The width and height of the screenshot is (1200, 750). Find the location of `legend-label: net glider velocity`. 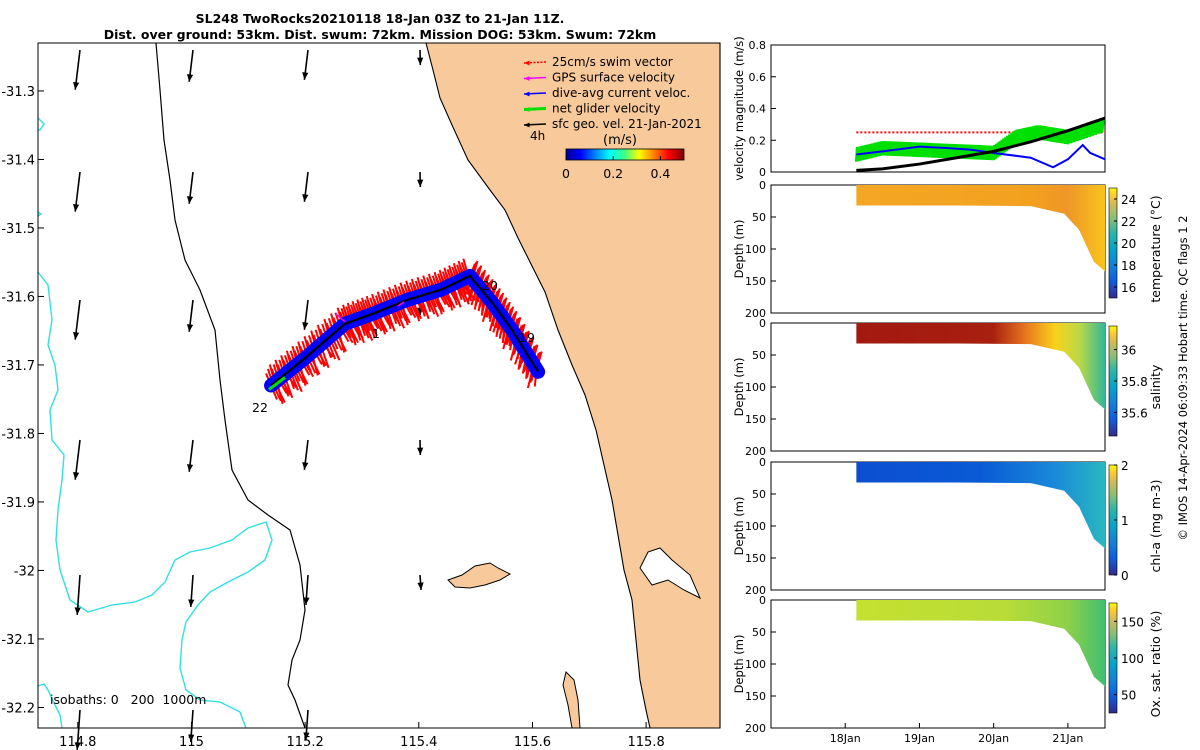

legend-label: net glider velocity is located at coordinates (606, 109).